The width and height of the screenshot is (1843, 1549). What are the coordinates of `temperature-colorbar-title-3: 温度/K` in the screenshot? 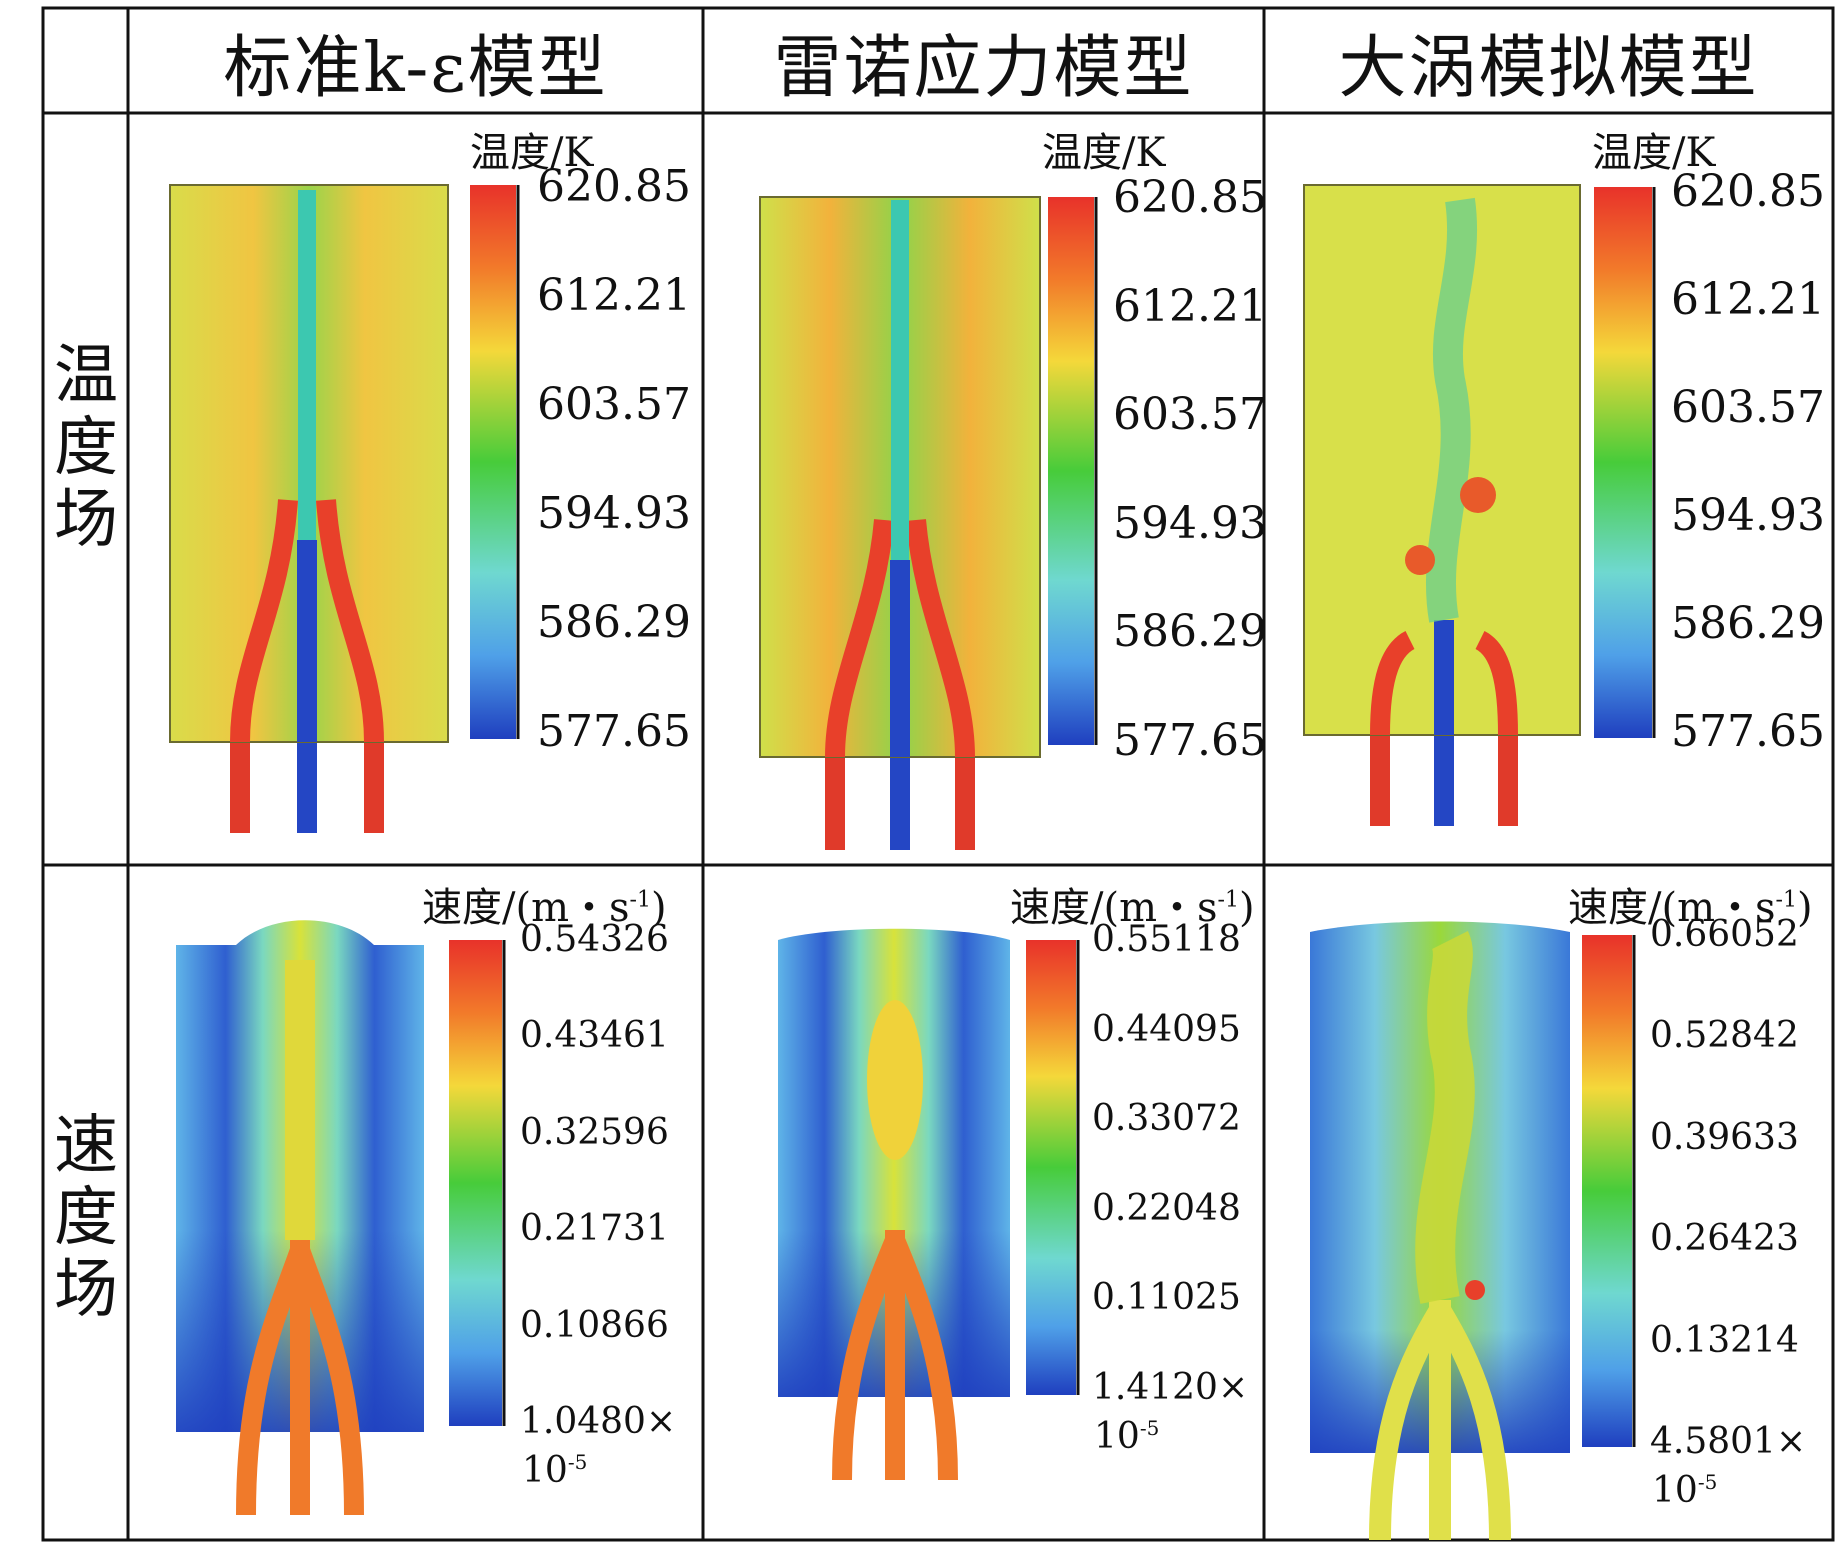 It's located at (1654, 153).